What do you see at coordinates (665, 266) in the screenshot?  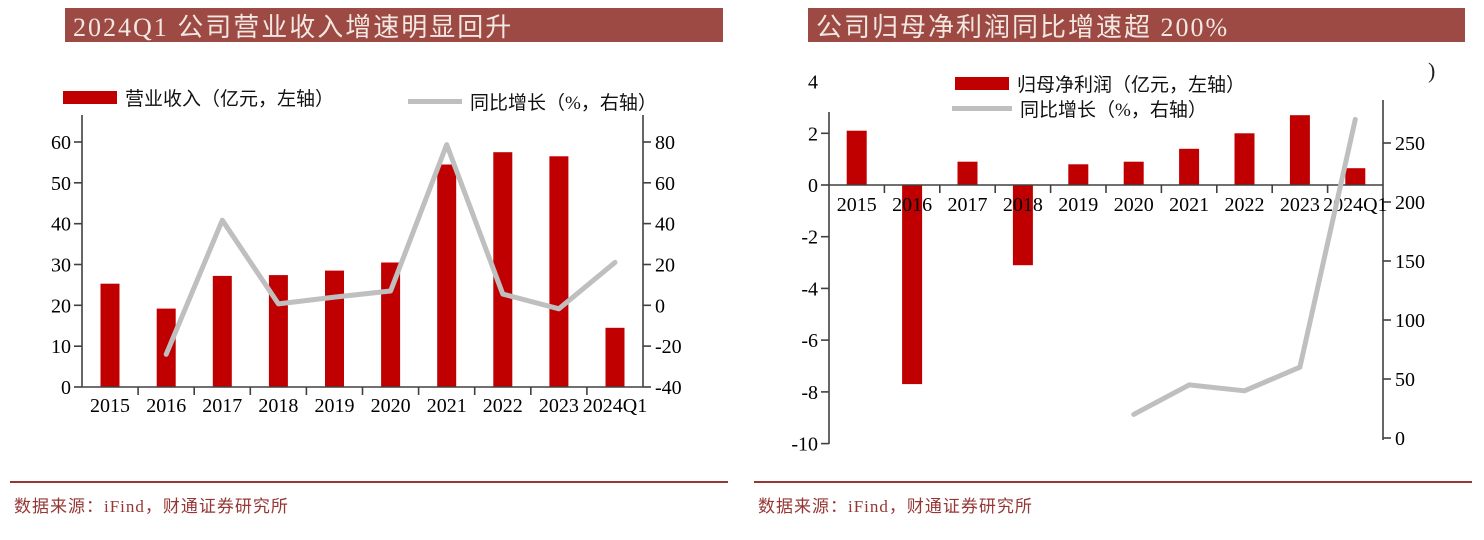 I see `right-axis-tick-label: 20` at bounding box center [665, 266].